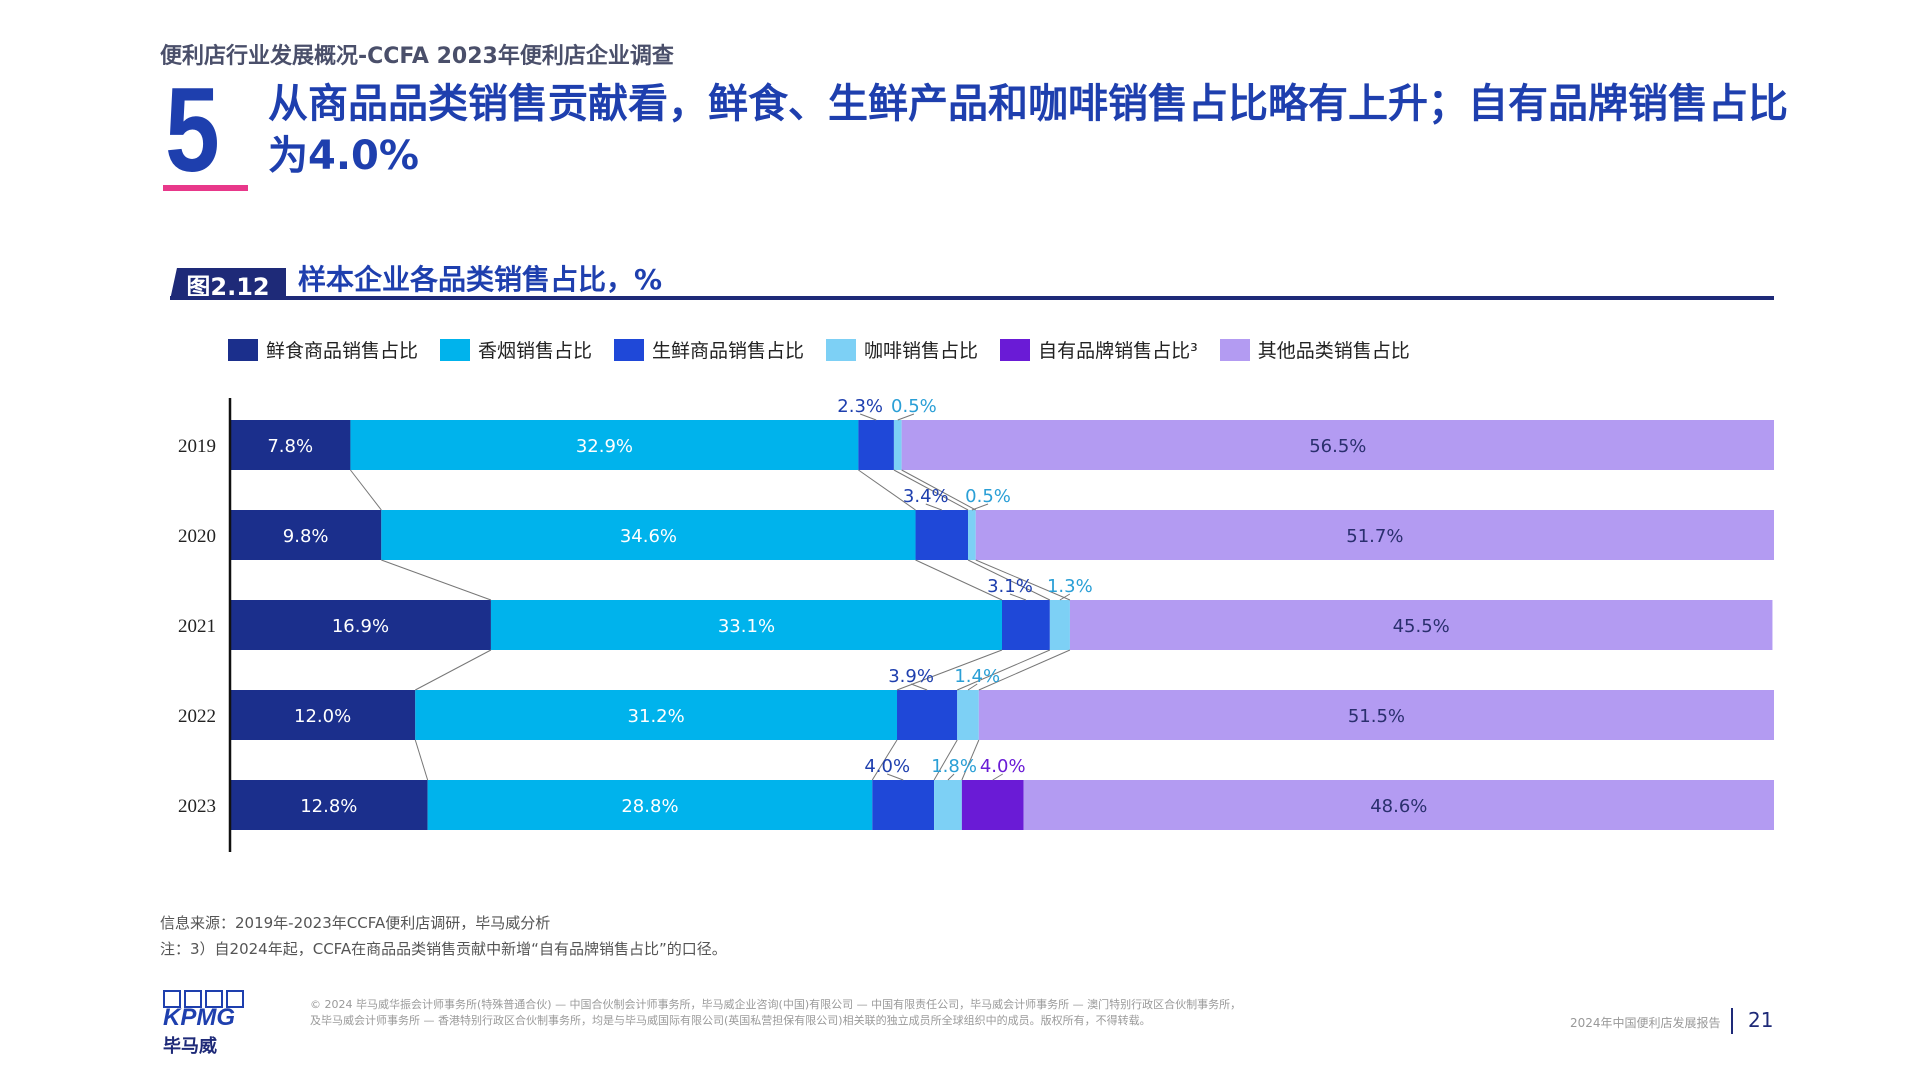  Describe the element at coordinates (860, 406) in the screenshot. I see `data-label: 2.3%` at that location.